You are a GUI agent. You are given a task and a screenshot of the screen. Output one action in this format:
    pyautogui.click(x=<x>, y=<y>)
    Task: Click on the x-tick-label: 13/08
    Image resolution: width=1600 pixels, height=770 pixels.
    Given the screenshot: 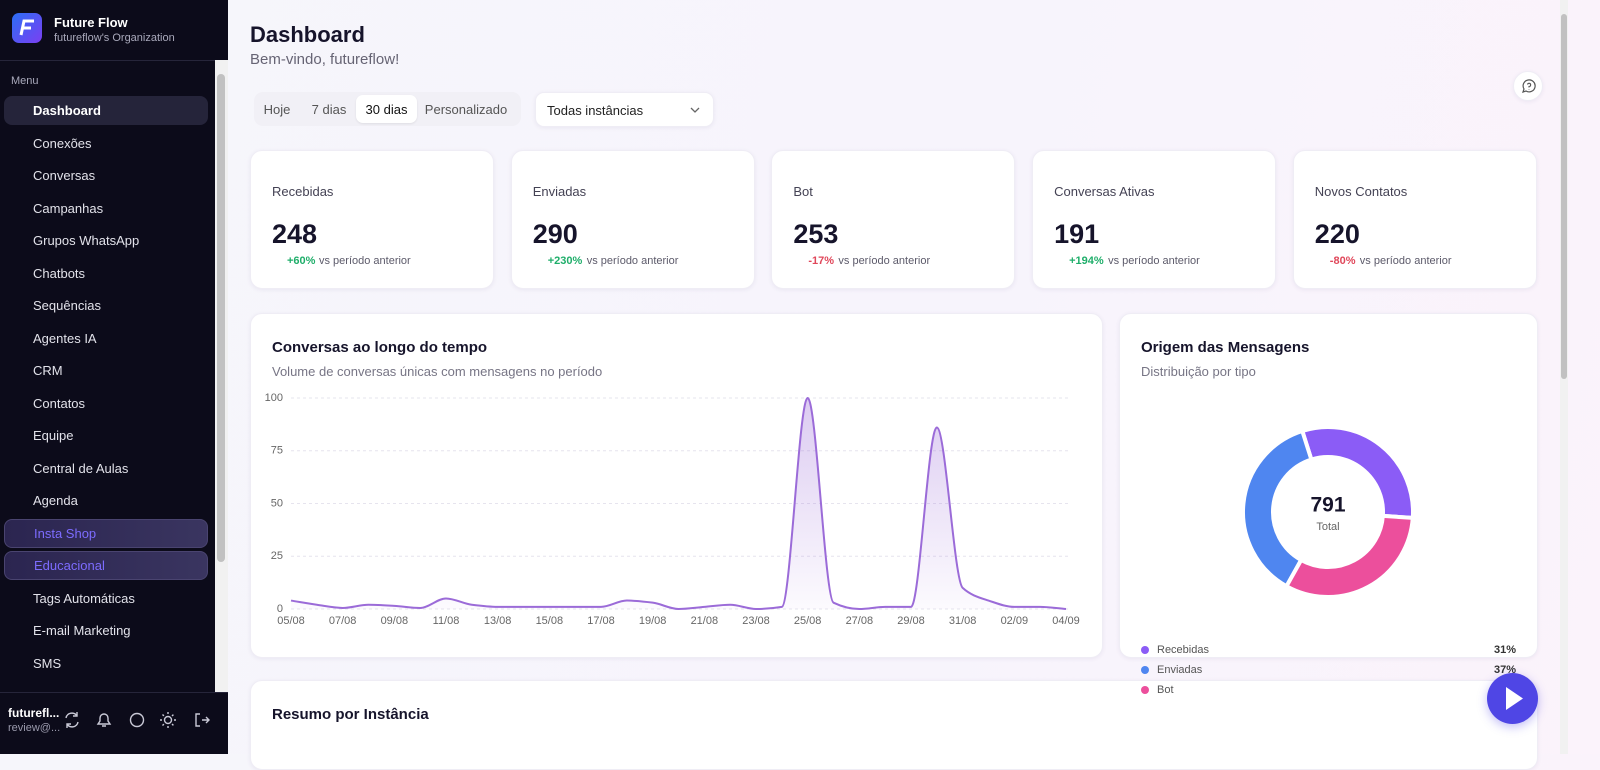 What is the action you would take?
    pyautogui.click(x=498, y=621)
    